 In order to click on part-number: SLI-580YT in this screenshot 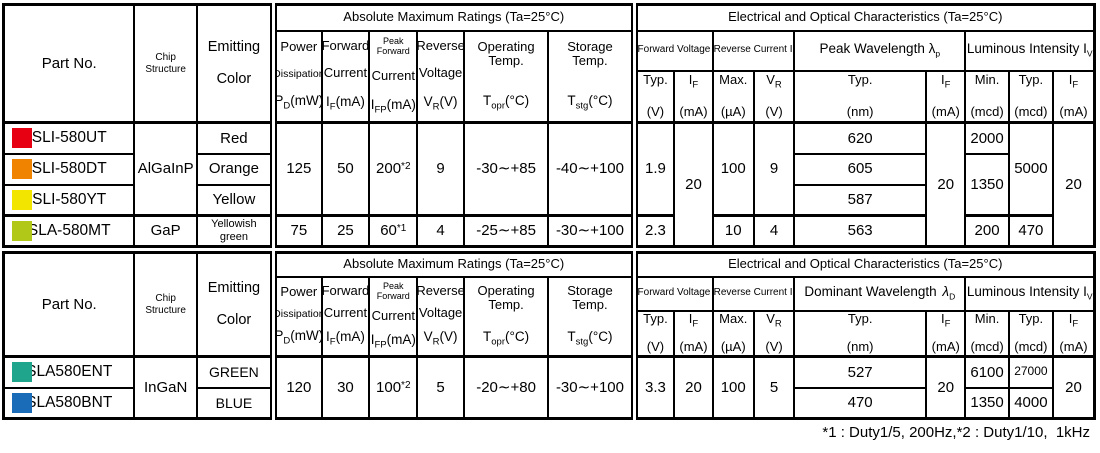, I will do `click(69, 199)`.